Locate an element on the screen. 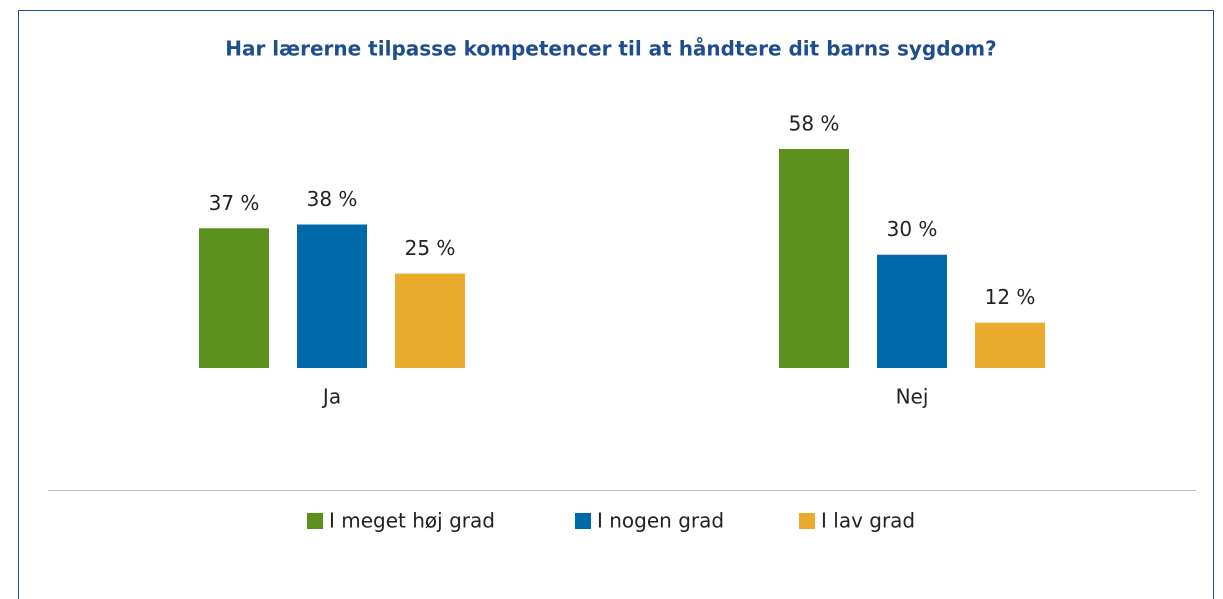  data-label: 25 % is located at coordinates (430, 248).